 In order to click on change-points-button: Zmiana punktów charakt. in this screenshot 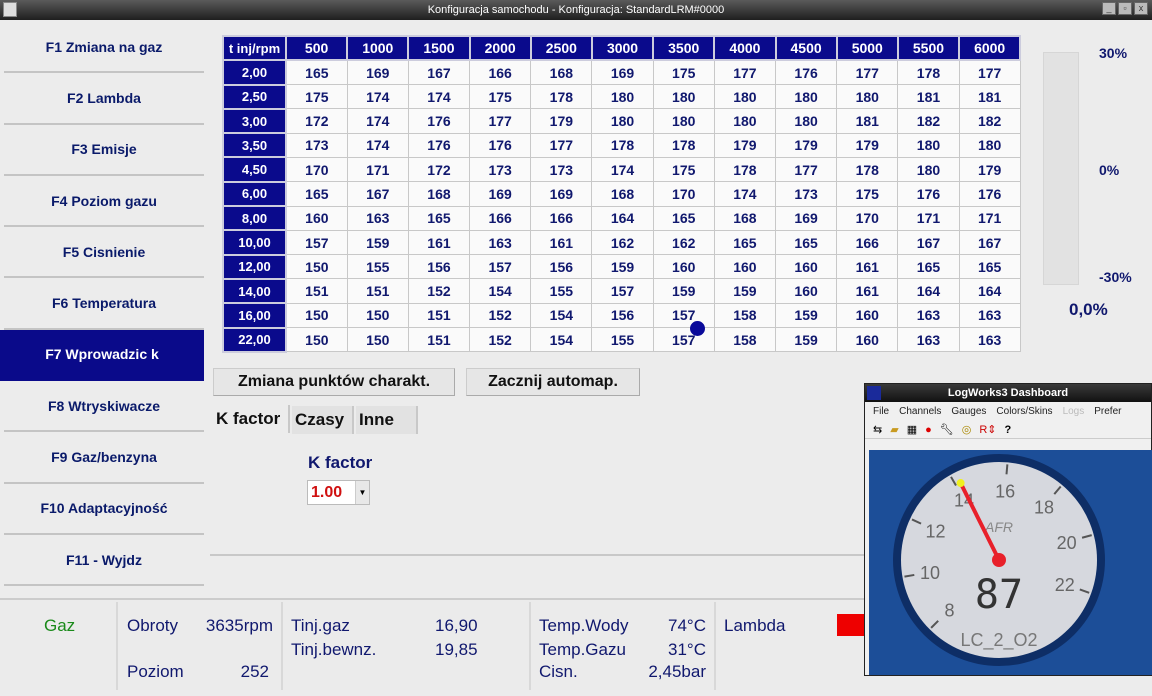, I will do `click(334, 382)`.